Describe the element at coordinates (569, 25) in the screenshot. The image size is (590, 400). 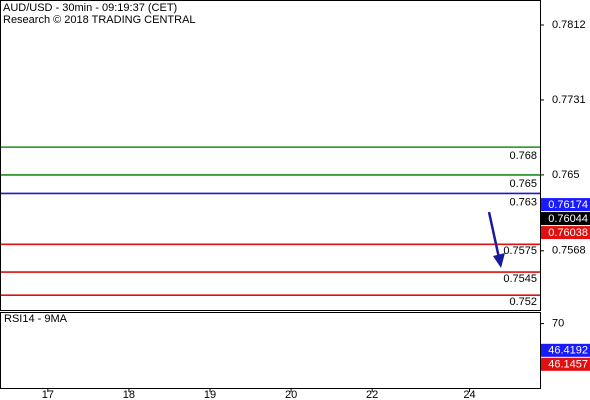
I see `y-tick-label: 0.7812` at that location.